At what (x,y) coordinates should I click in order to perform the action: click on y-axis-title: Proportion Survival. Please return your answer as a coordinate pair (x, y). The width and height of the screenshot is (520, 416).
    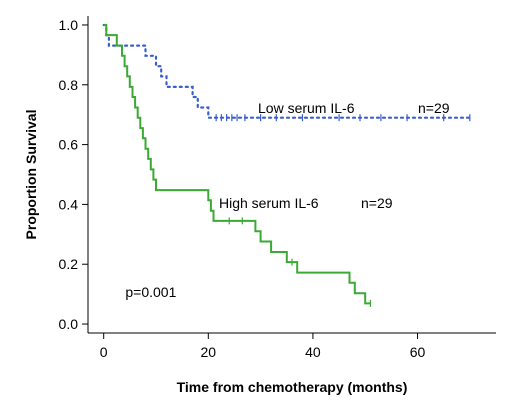
    Looking at the image, I should click on (31, 175).